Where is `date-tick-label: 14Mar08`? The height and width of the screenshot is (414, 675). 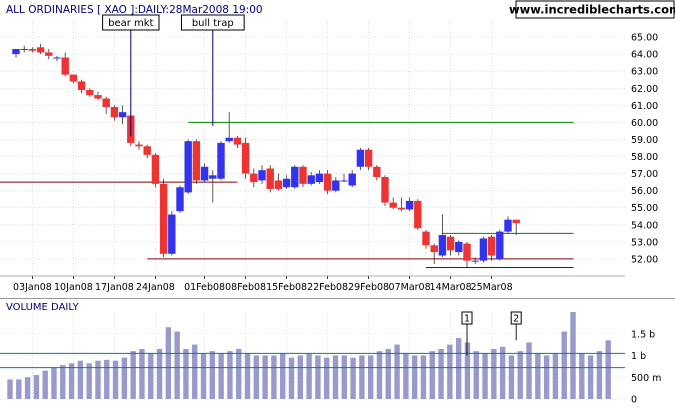
date-tick-label: 14Mar08 is located at coordinates (451, 287).